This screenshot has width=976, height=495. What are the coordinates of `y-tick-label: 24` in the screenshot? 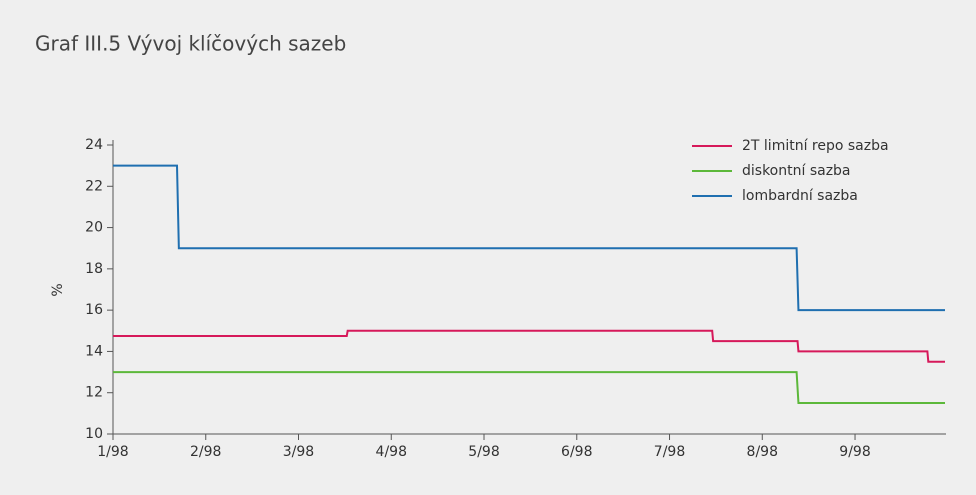 It's located at (94, 145).